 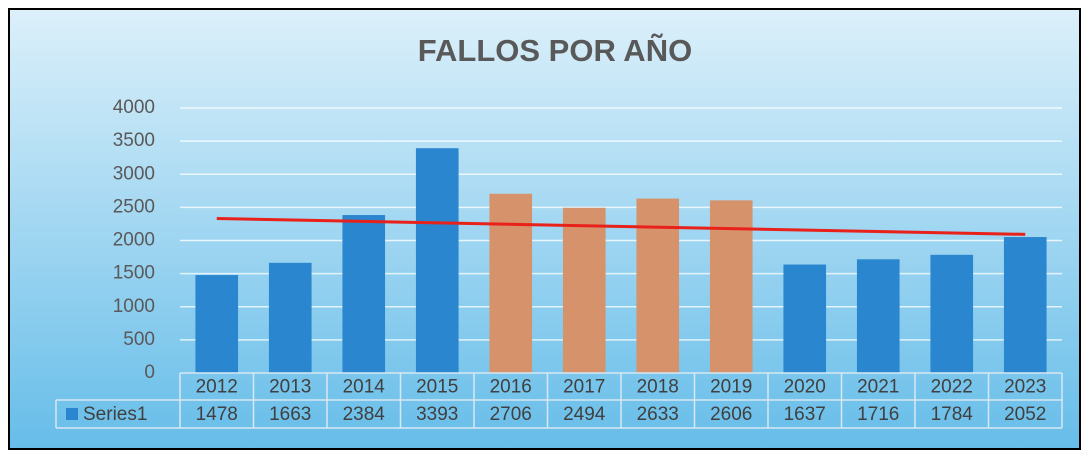 What do you see at coordinates (115, 414) in the screenshot?
I see `legend-label: Series1` at bounding box center [115, 414].